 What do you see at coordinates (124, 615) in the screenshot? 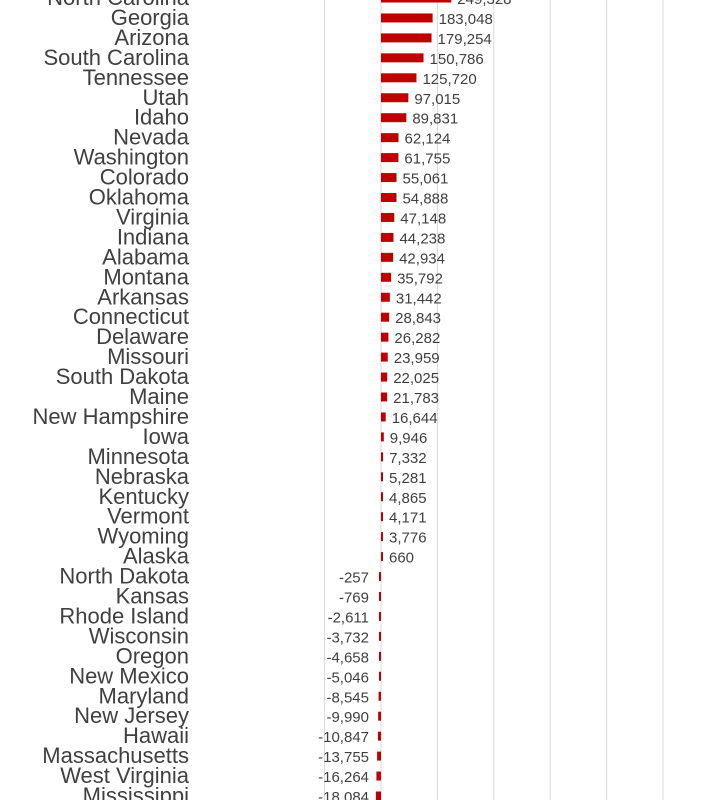
I see `category-label: Rhode Island` at bounding box center [124, 615].